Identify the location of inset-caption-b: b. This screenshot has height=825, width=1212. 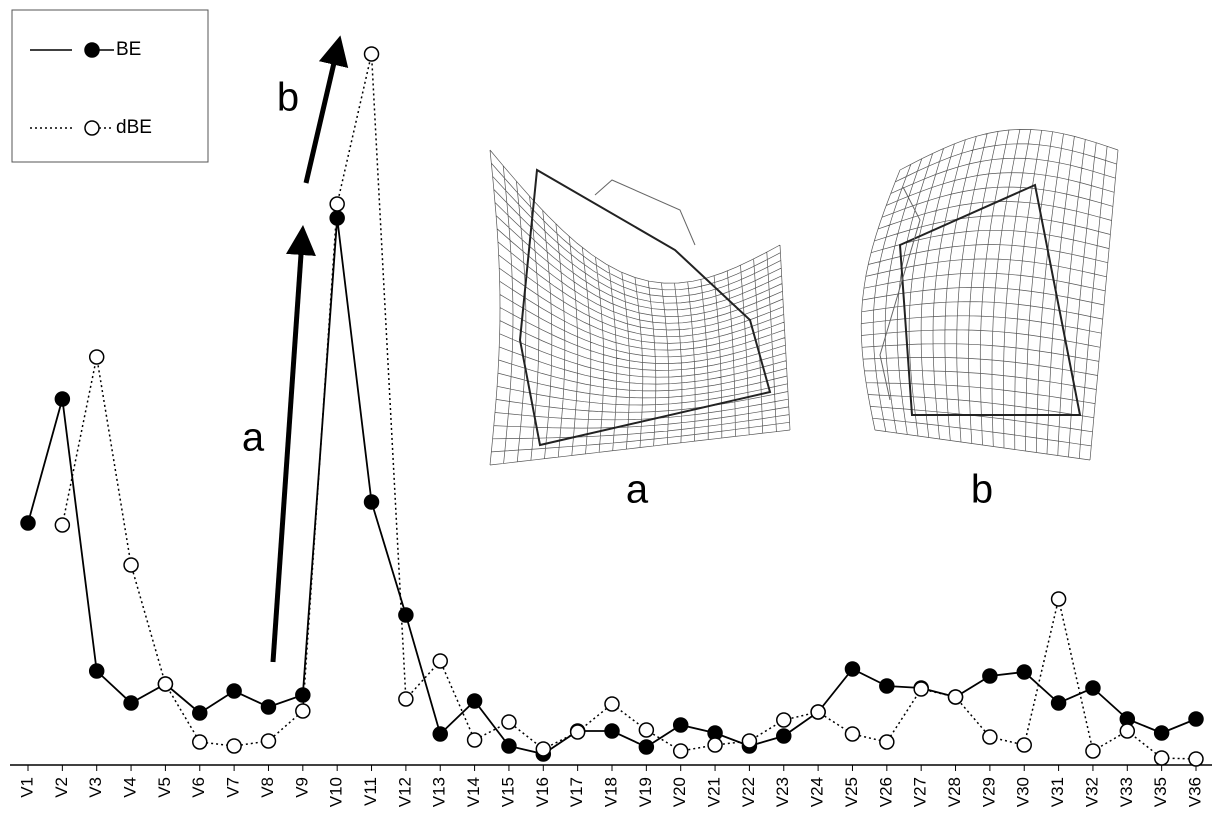
(982, 490).